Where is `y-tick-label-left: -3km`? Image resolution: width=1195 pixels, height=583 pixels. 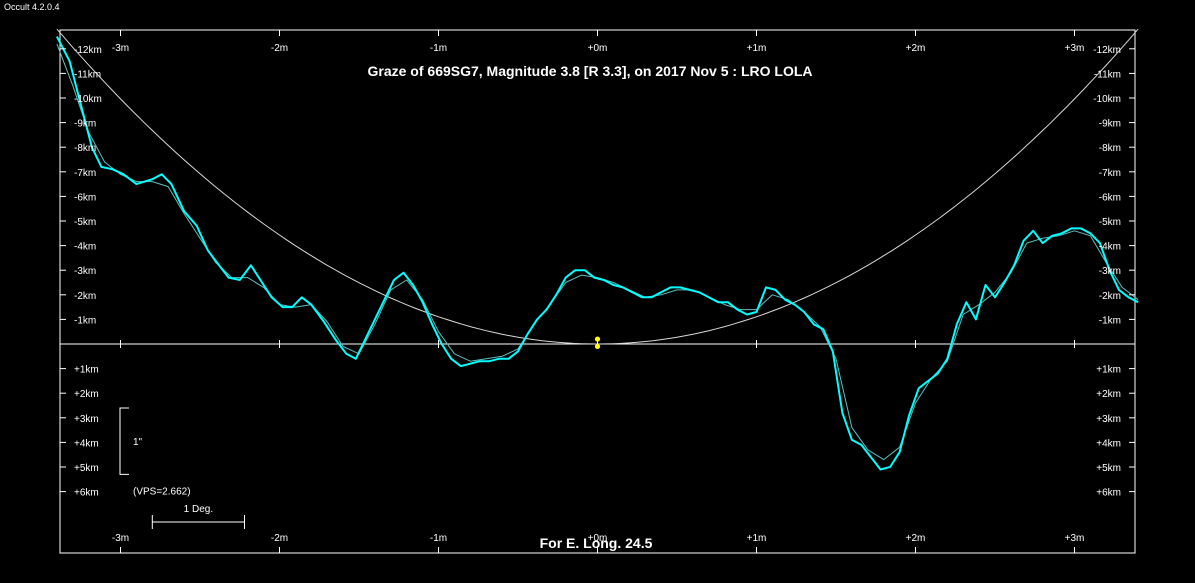
y-tick-label-left: -3km is located at coordinates (85, 271).